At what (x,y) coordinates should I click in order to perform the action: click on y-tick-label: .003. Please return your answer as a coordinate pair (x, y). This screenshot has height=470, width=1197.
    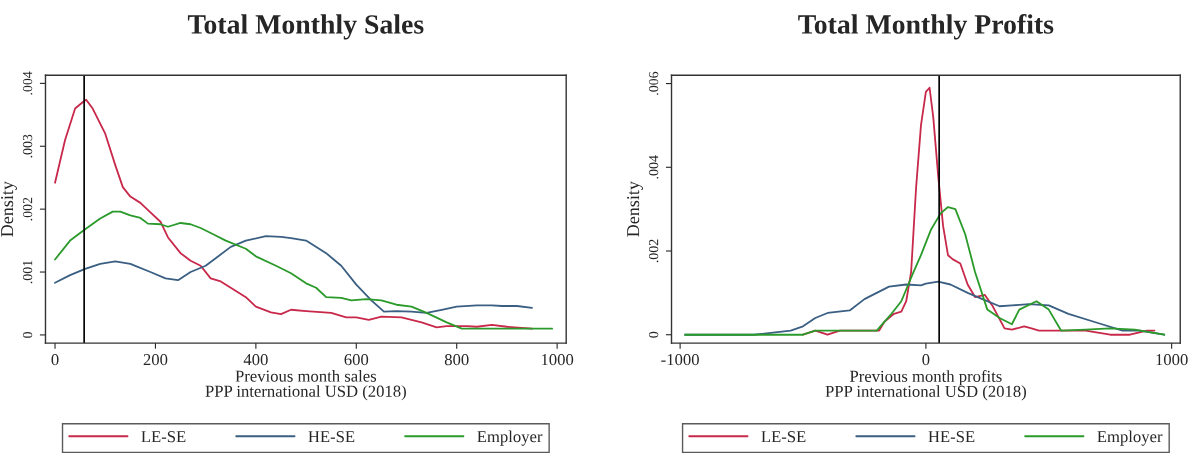
    Looking at the image, I should click on (27, 146).